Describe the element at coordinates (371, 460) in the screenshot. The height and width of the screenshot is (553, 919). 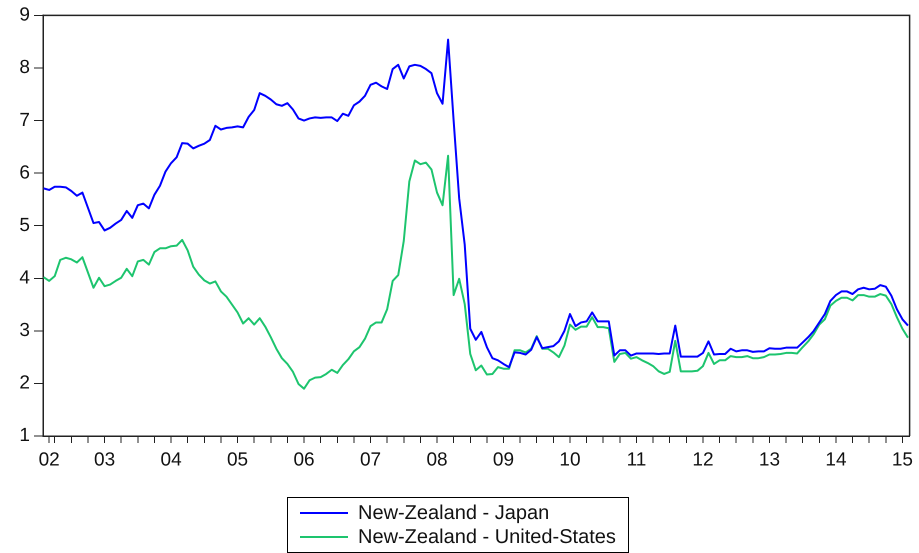
I see `x-tick-label: 07` at that location.